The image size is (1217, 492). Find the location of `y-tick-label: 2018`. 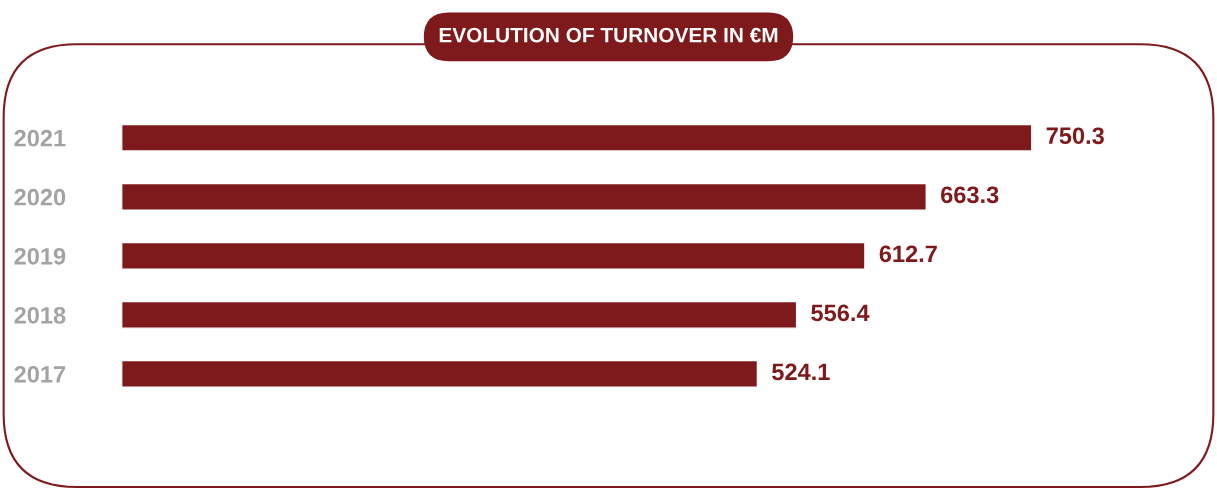

y-tick-label: 2018 is located at coordinates (40, 315).